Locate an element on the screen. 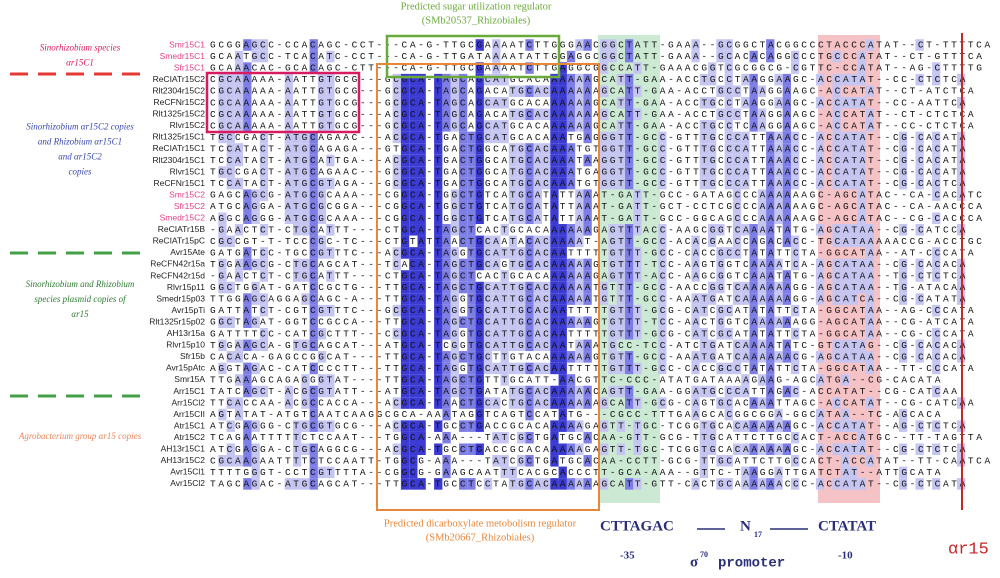  sequence-name: Sfr15C1 is located at coordinates (189, 67).